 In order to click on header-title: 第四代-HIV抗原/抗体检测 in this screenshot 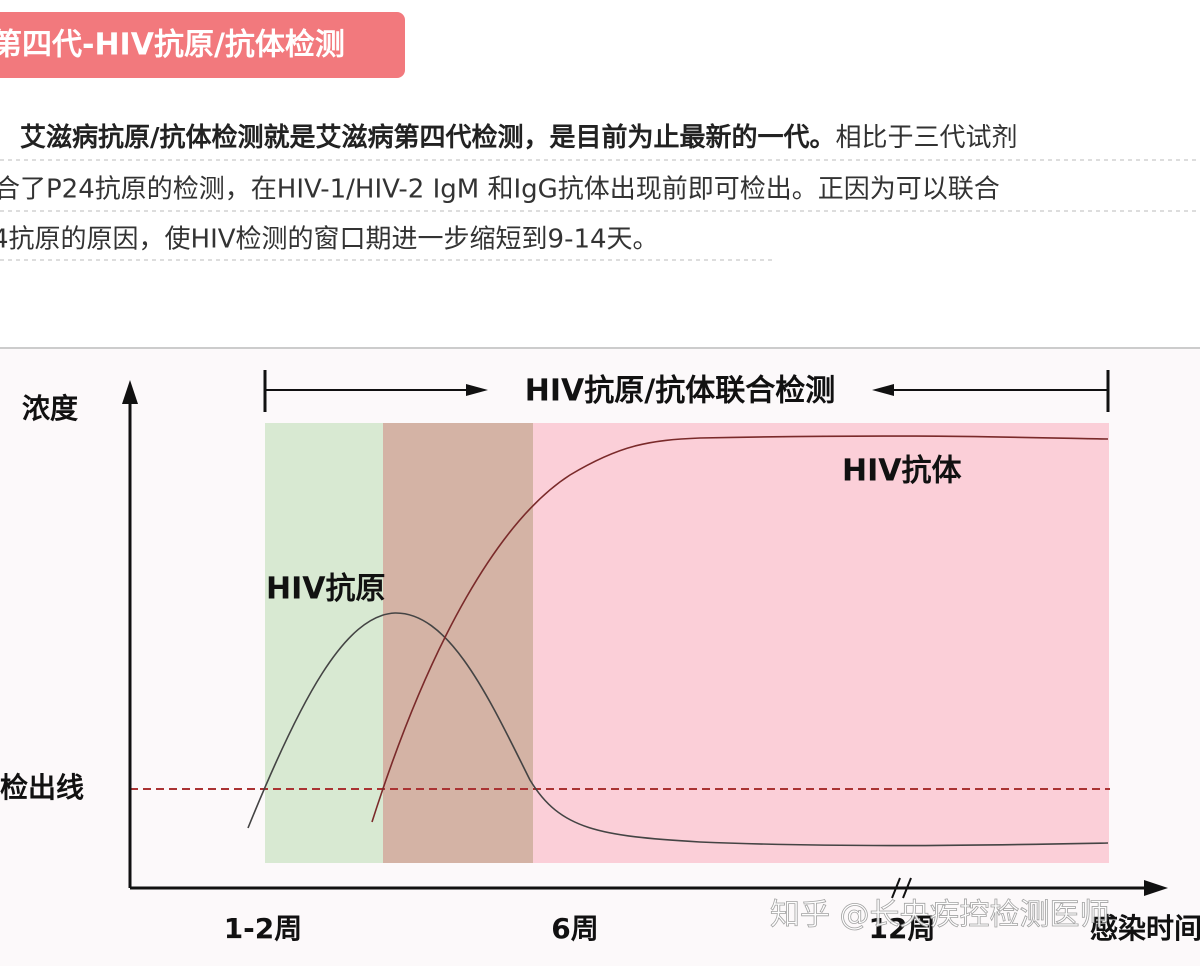, I will do `click(172, 45)`.